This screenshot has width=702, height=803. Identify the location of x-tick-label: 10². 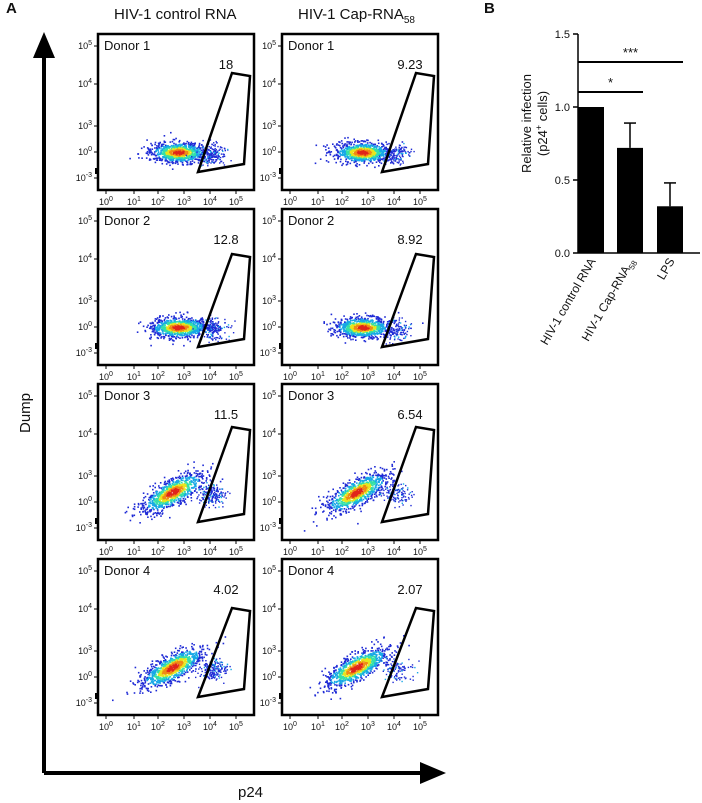
(158, 376).